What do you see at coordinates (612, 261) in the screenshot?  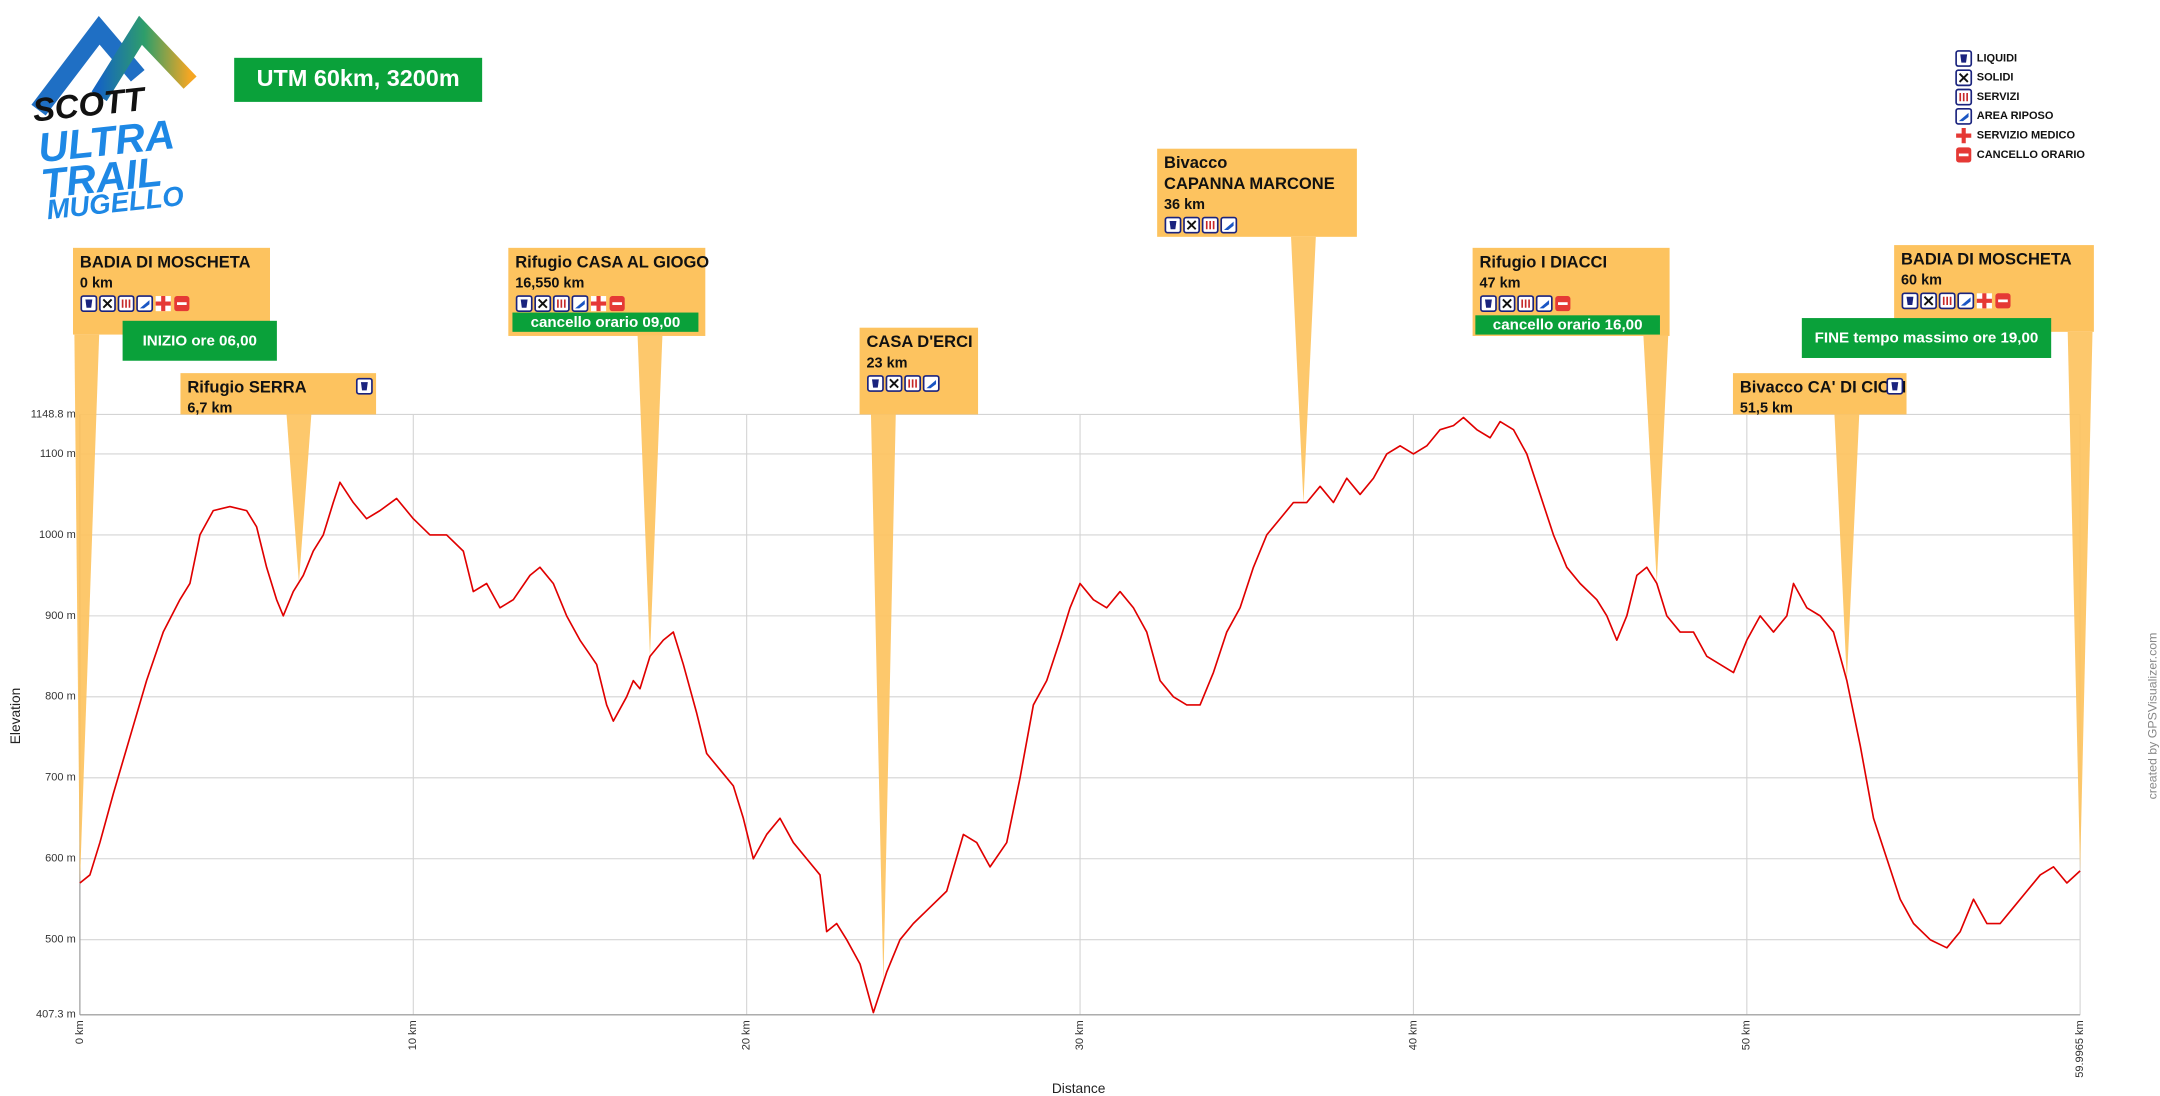 I see `callout-text: Rifugio CASA AL GIOGO` at bounding box center [612, 261].